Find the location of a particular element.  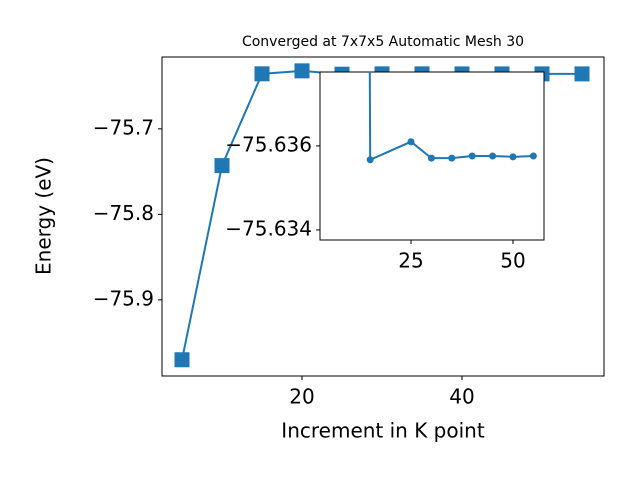

x-tick-label: 40 is located at coordinates (461, 397).